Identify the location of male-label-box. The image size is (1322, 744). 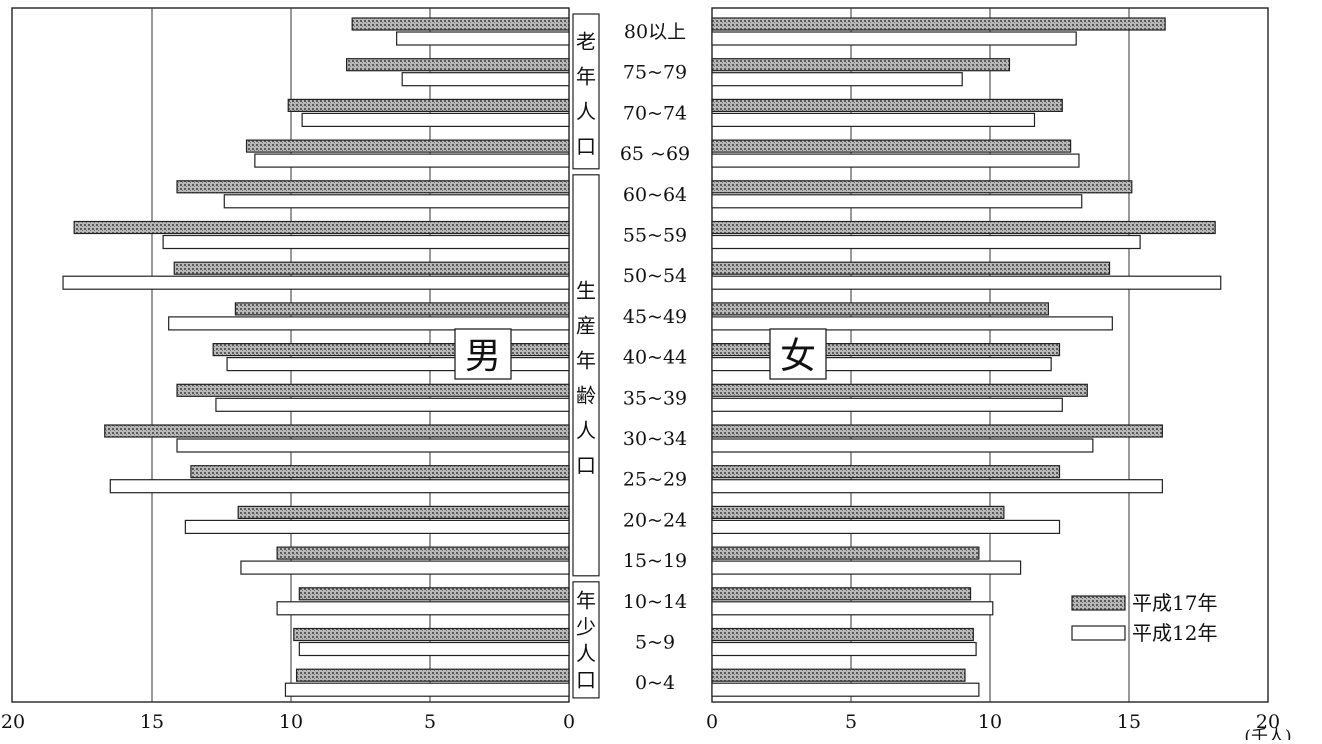
(483, 354).